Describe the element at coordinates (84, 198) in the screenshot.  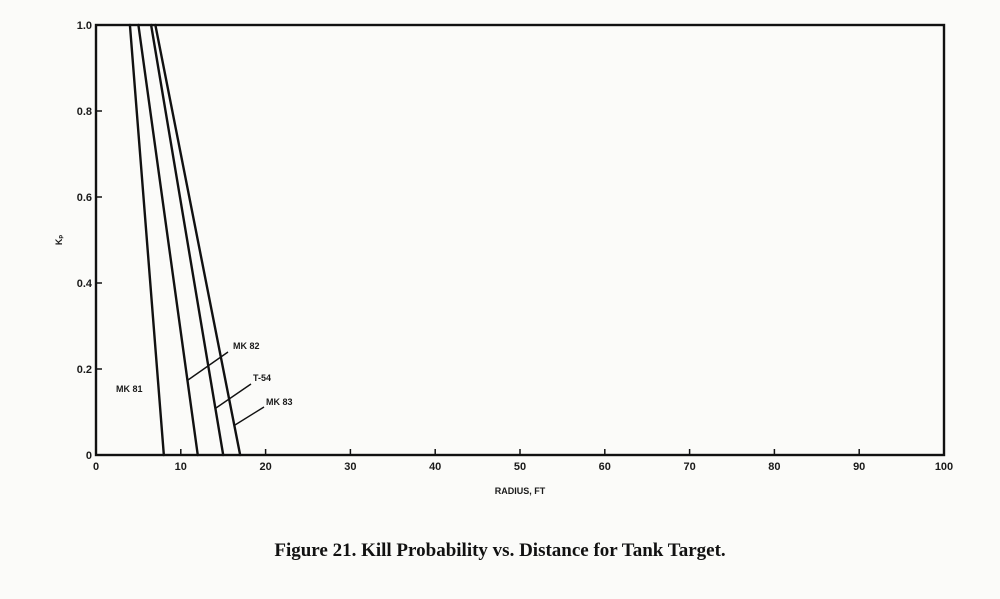
I see `y-tick-label: 0.6` at that location.